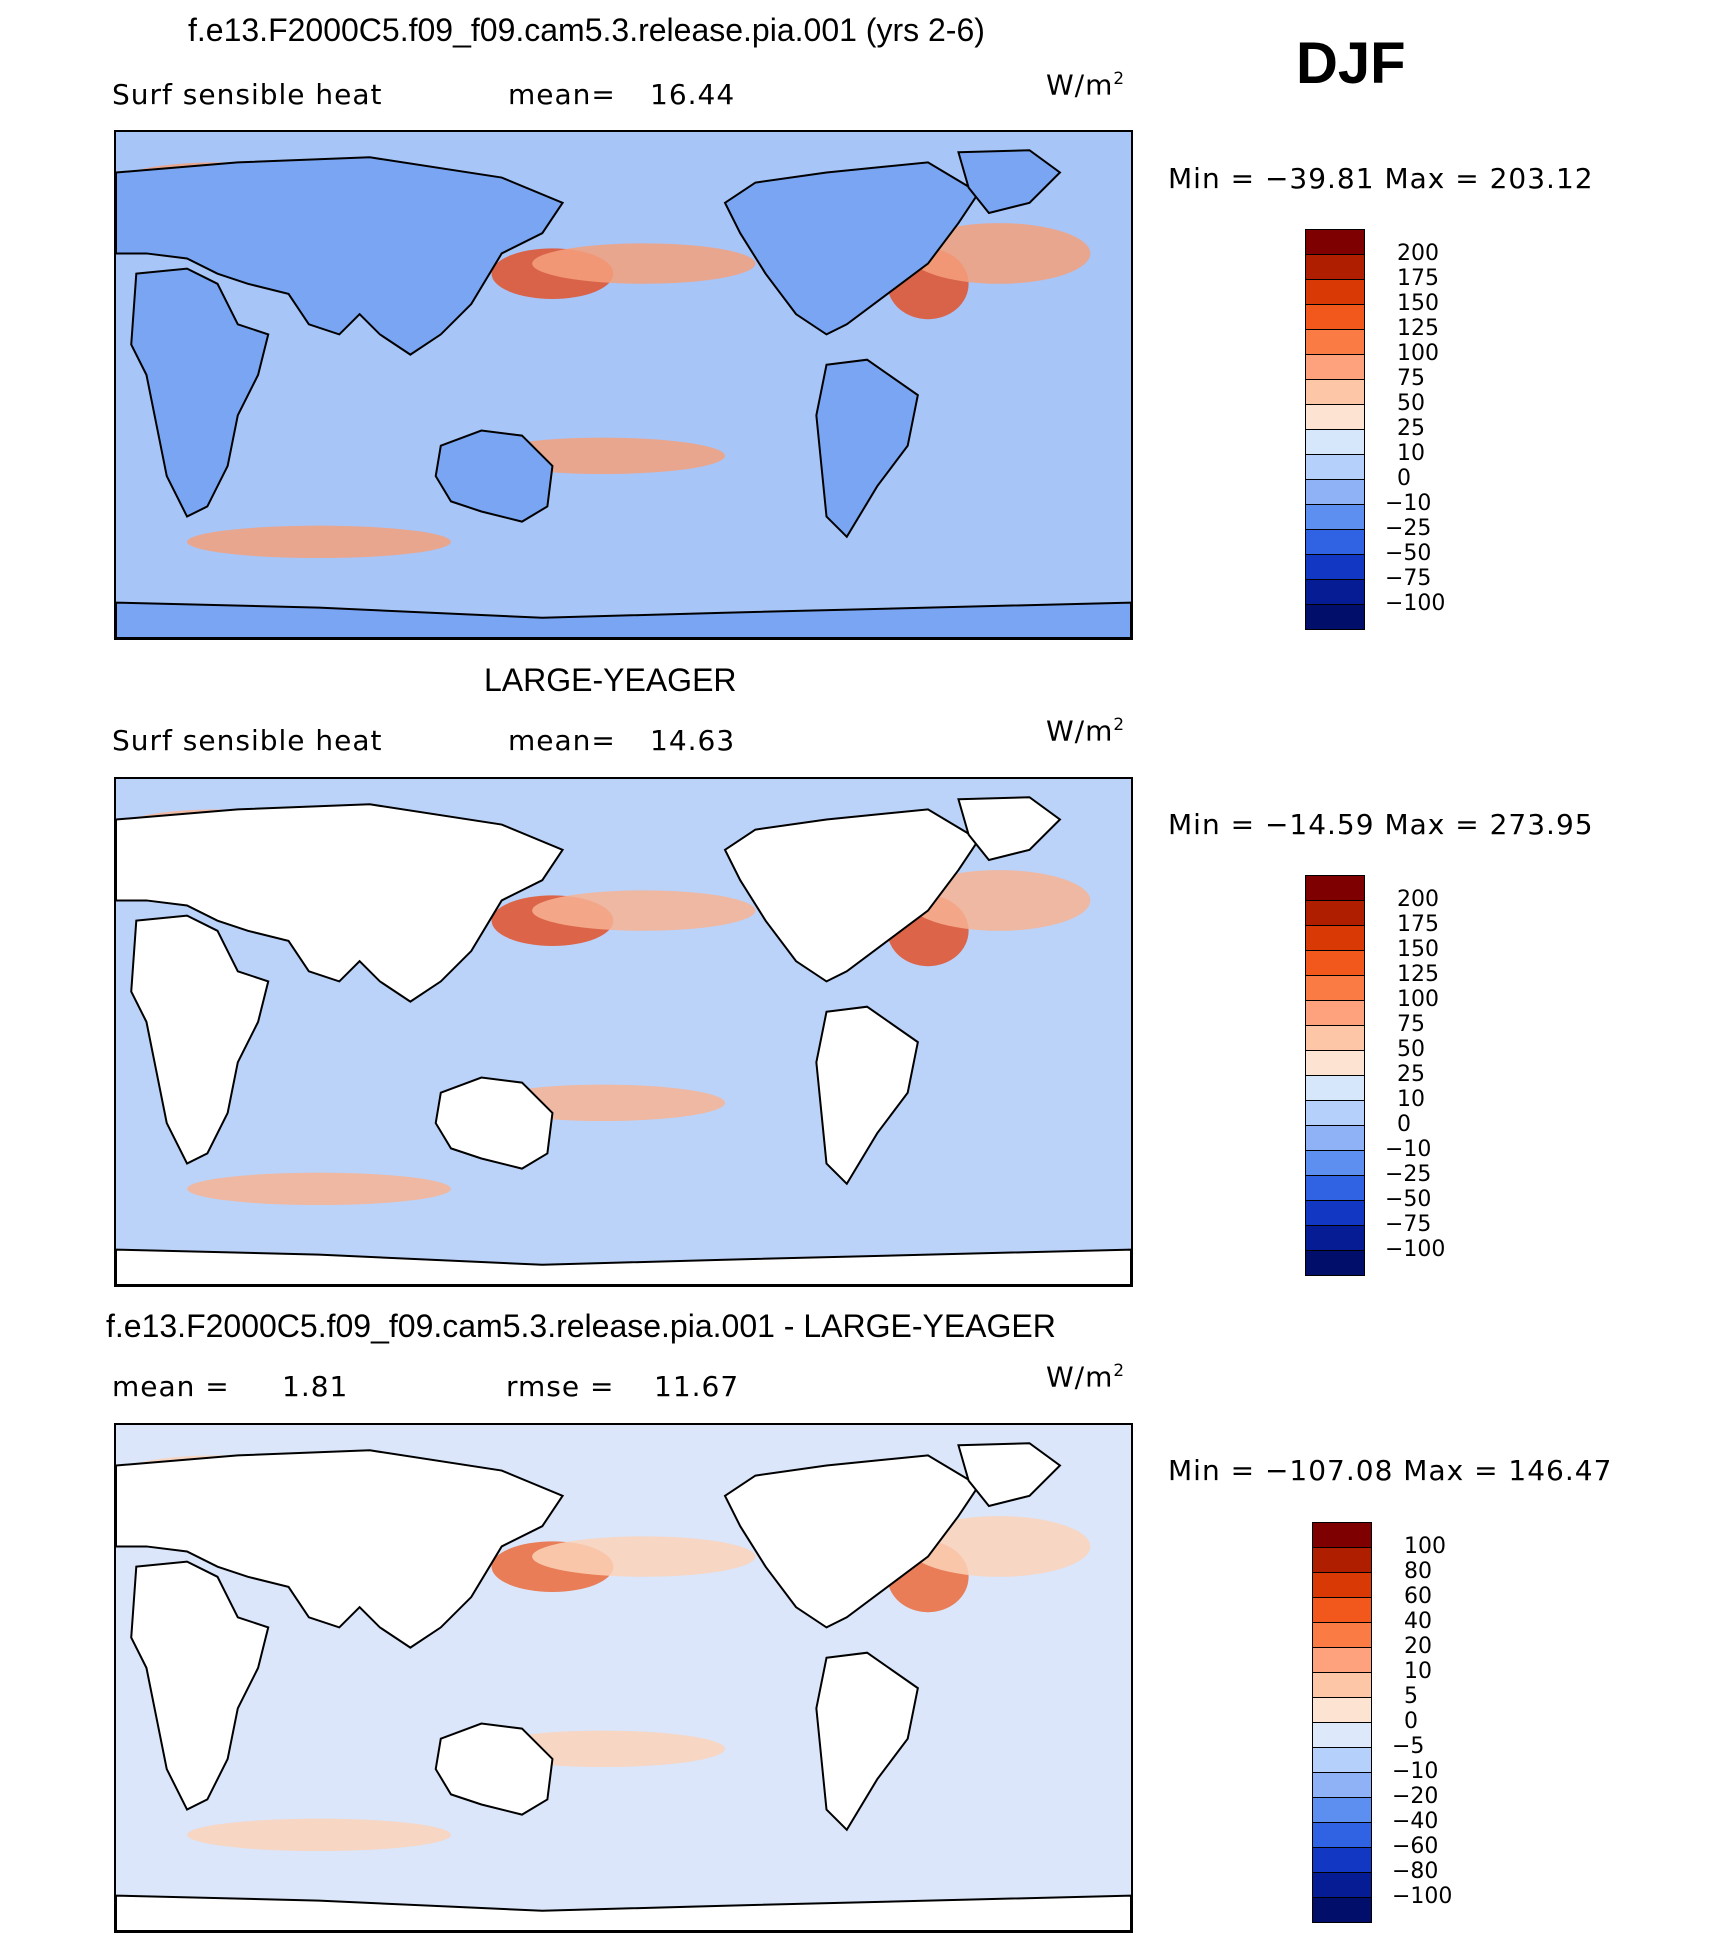 The width and height of the screenshot is (1710, 1941). I want to click on colorbar-label: 150, so click(1418, 303).